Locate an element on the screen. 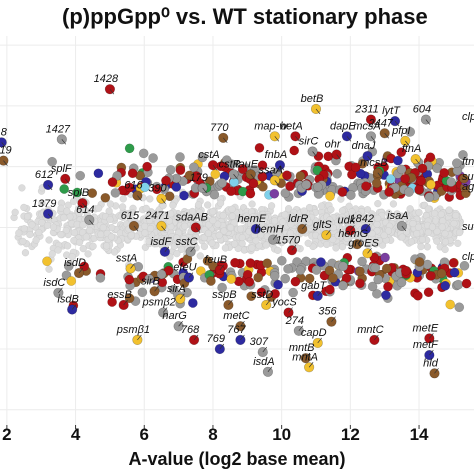 The width and height of the screenshot is (474, 474). gene-label: gabT is located at coordinates (314, 286).